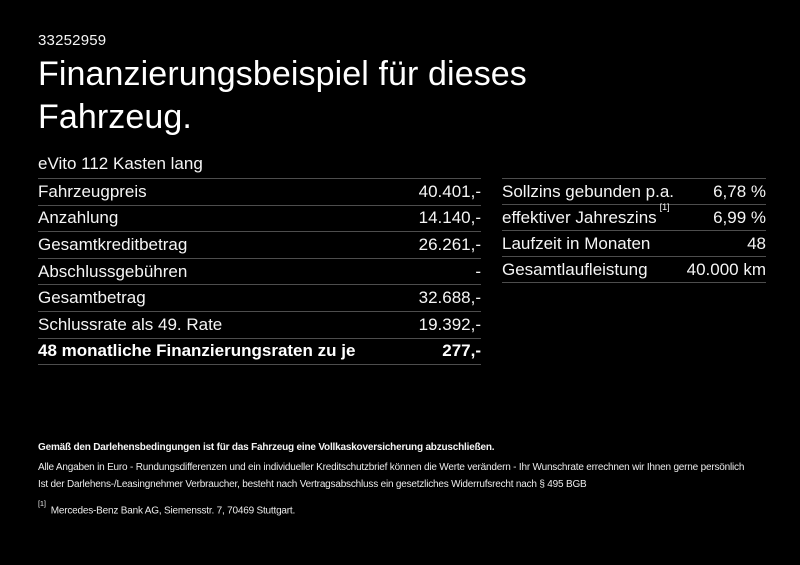 This screenshot has height=565, width=800. Describe the element at coordinates (739, 191) in the screenshot. I see `row-value: 6,78 %` at that location.